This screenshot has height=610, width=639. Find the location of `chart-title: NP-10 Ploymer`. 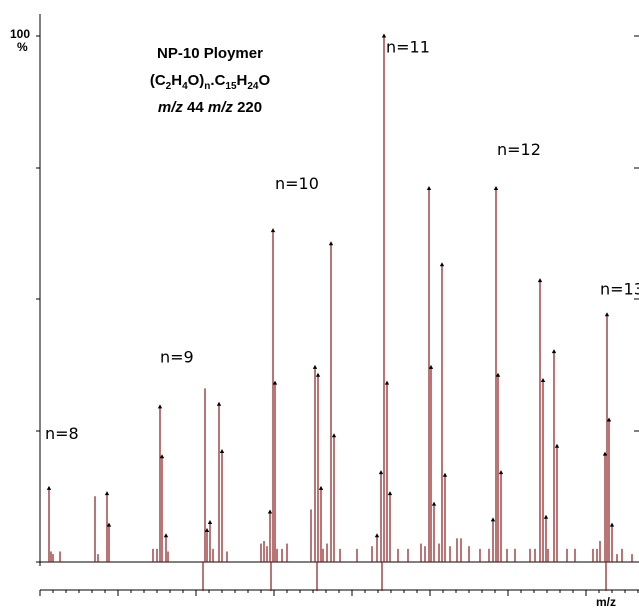

chart-title: NP-10 Ploymer is located at coordinates (210, 53).